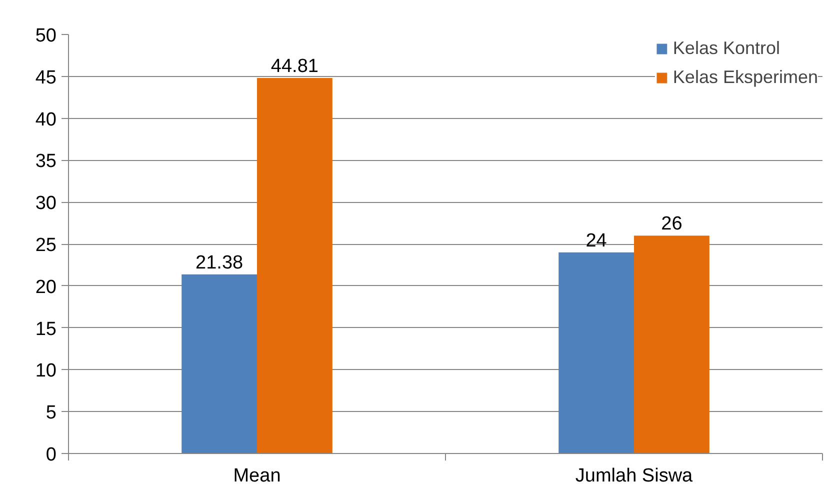  Describe the element at coordinates (745, 77) in the screenshot. I see `legend-label: Kelas Eksperimen` at that location.